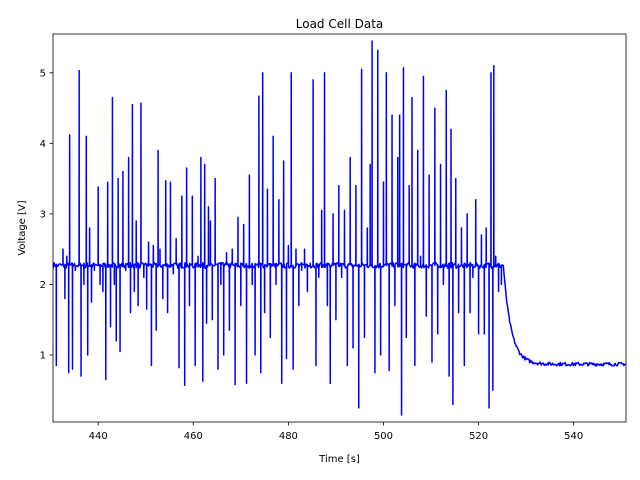 This screenshot has height=480, width=640. Describe the element at coordinates (43, 355) in the screenshot. I see `y-tick-label: 1` at that location.